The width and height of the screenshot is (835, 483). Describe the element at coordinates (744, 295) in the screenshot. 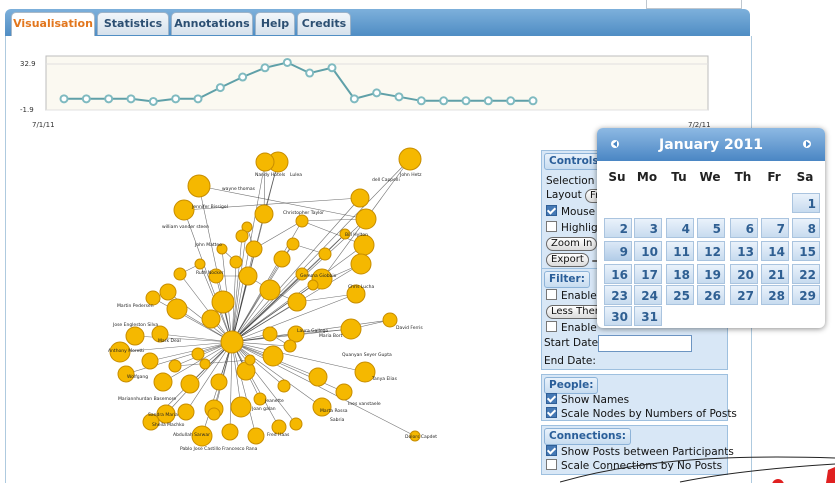

I see `calendar-day: 27` at that location.